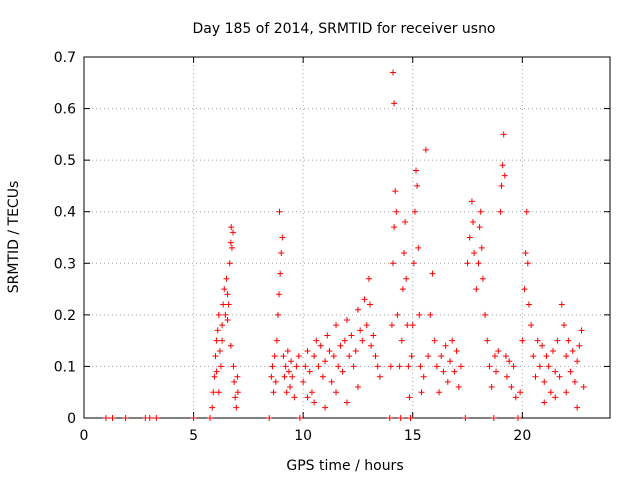 This screenshot has width=640, height=480. I want to click on y-tick-label: 0.6, so click(65, 110).